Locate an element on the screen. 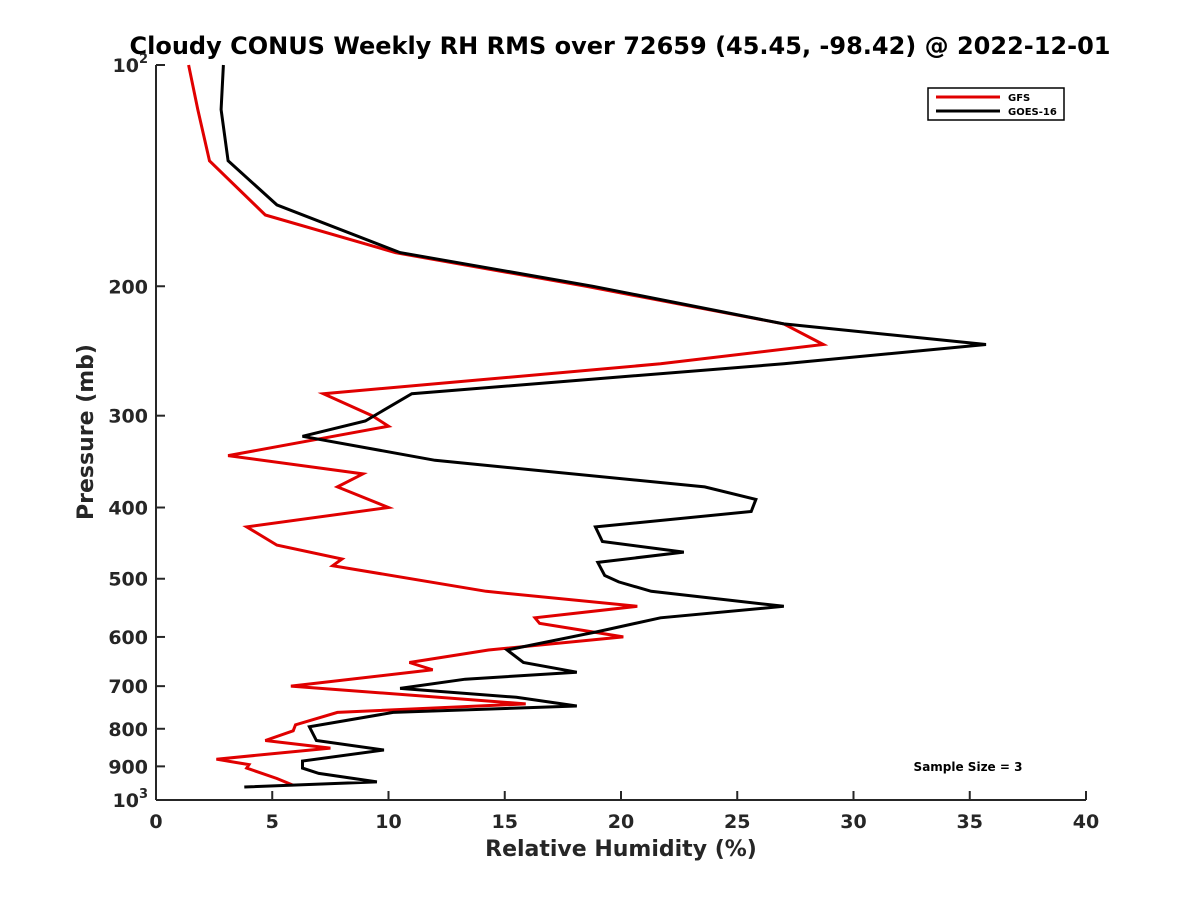 This screenshot has width=1200, height=900. legend: GFS GOES-16 is located at coordinates (996, 104).